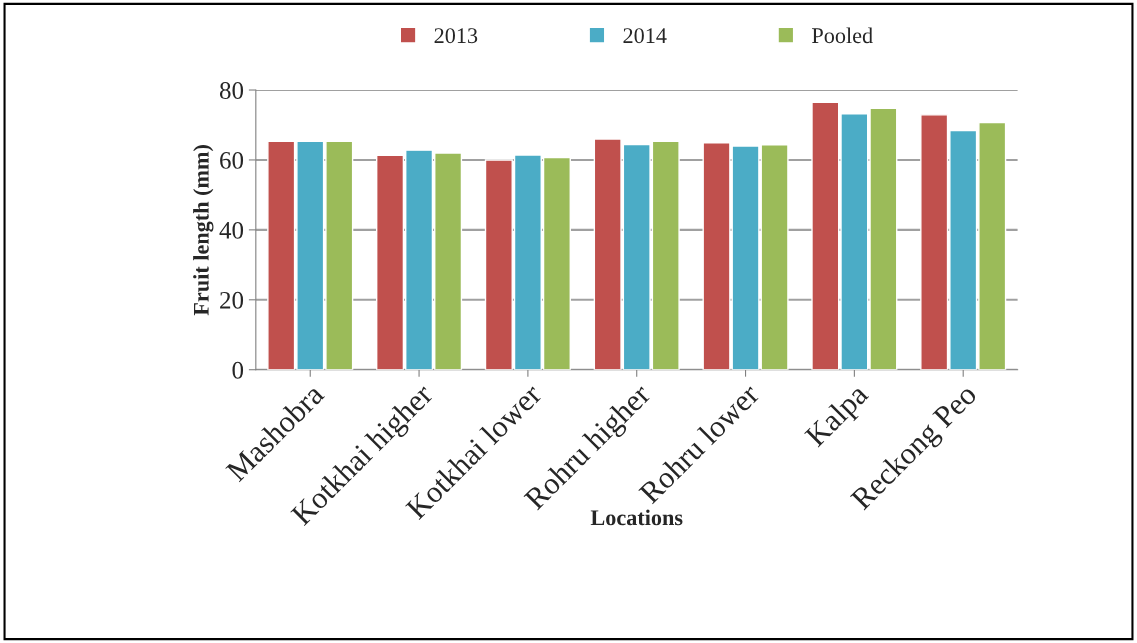 The width and height of the screenshot is (1137, 643). Describe the element at coordinates (232, 160) in the screenshot. I see `y-tick-label: 60` at that location.